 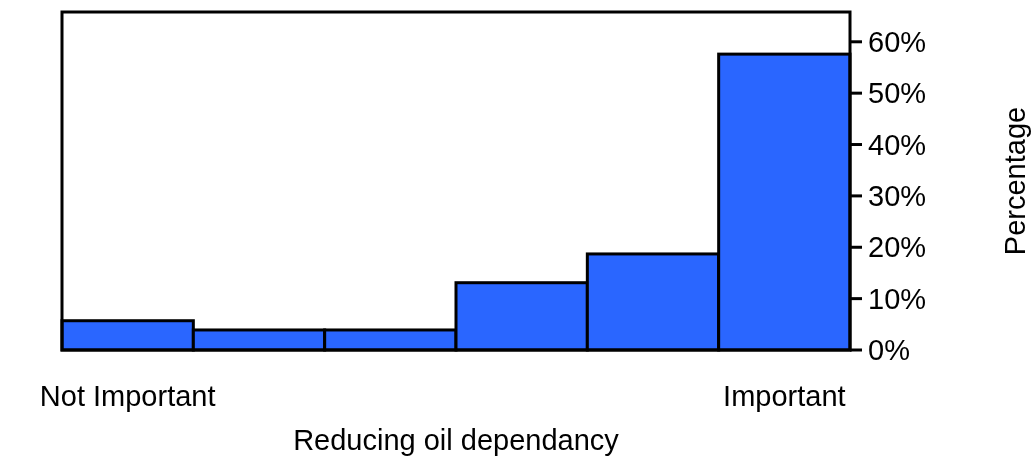 I want to click on y-tick-label: 60%, so click(x=897, y=41).